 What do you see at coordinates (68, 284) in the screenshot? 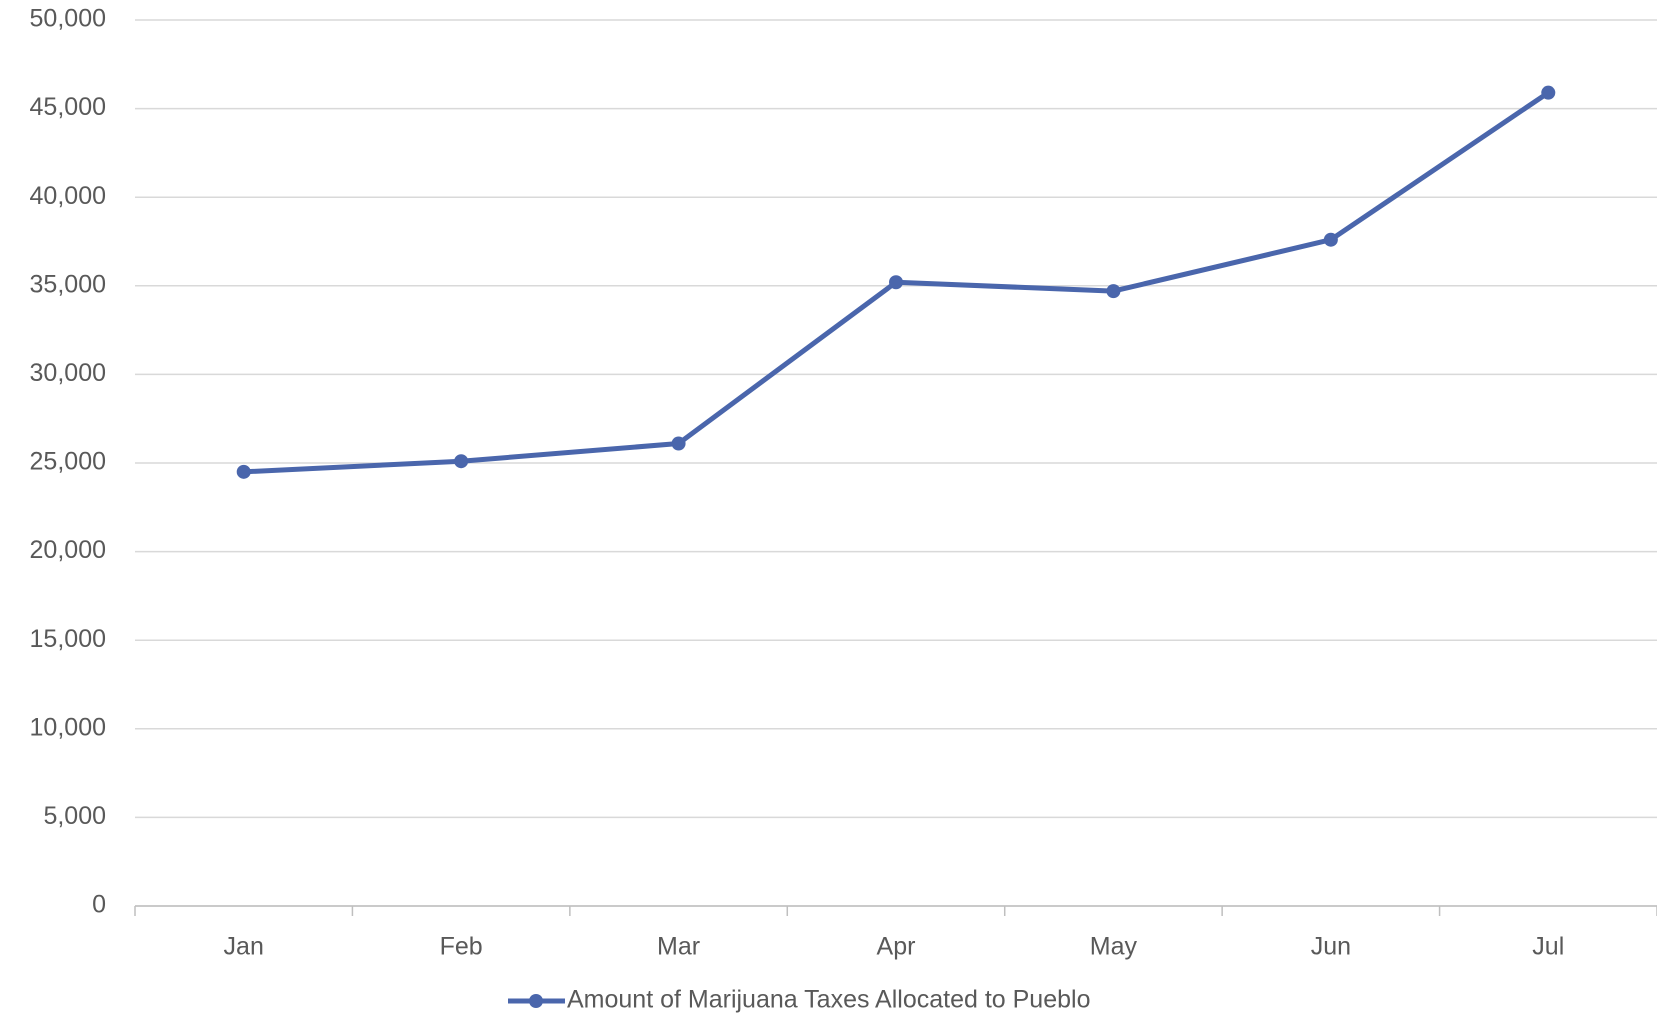
I see `y-tick-label: 35,000` at bounding box center [68, 284].